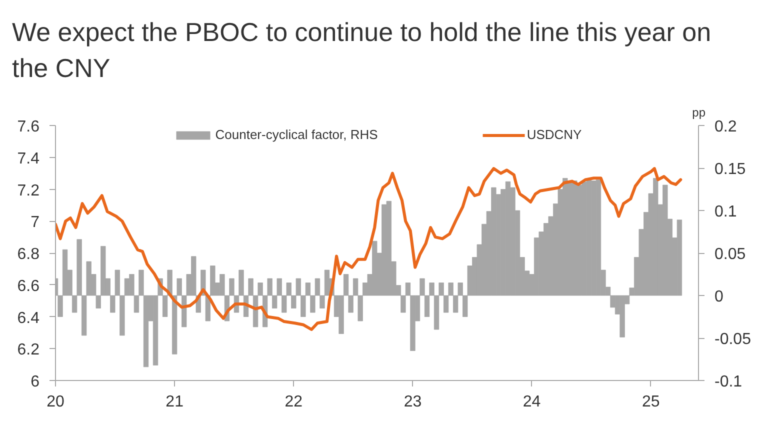 The height and width of the screenshot is (434, 775). What do you see at coordinates (554, 134) in the screenshot?
I see `legend-label: USDCNY` at bounding box center [554, 134].